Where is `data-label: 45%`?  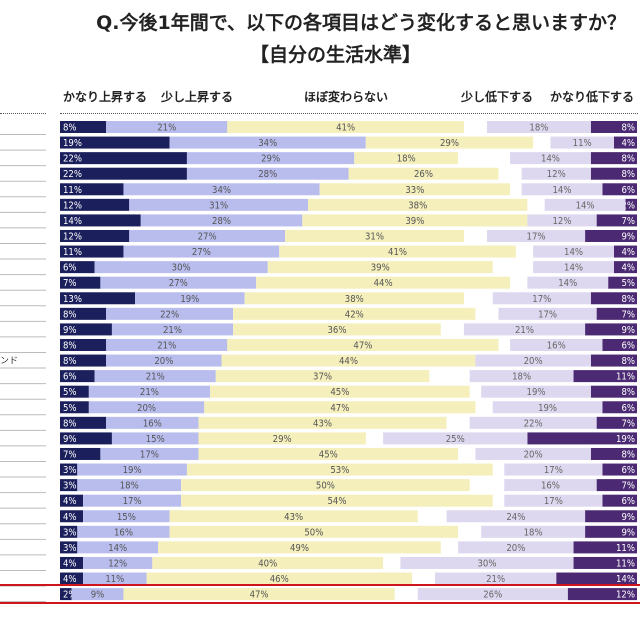 data-label: 45% is located at coordinates (328, 454).